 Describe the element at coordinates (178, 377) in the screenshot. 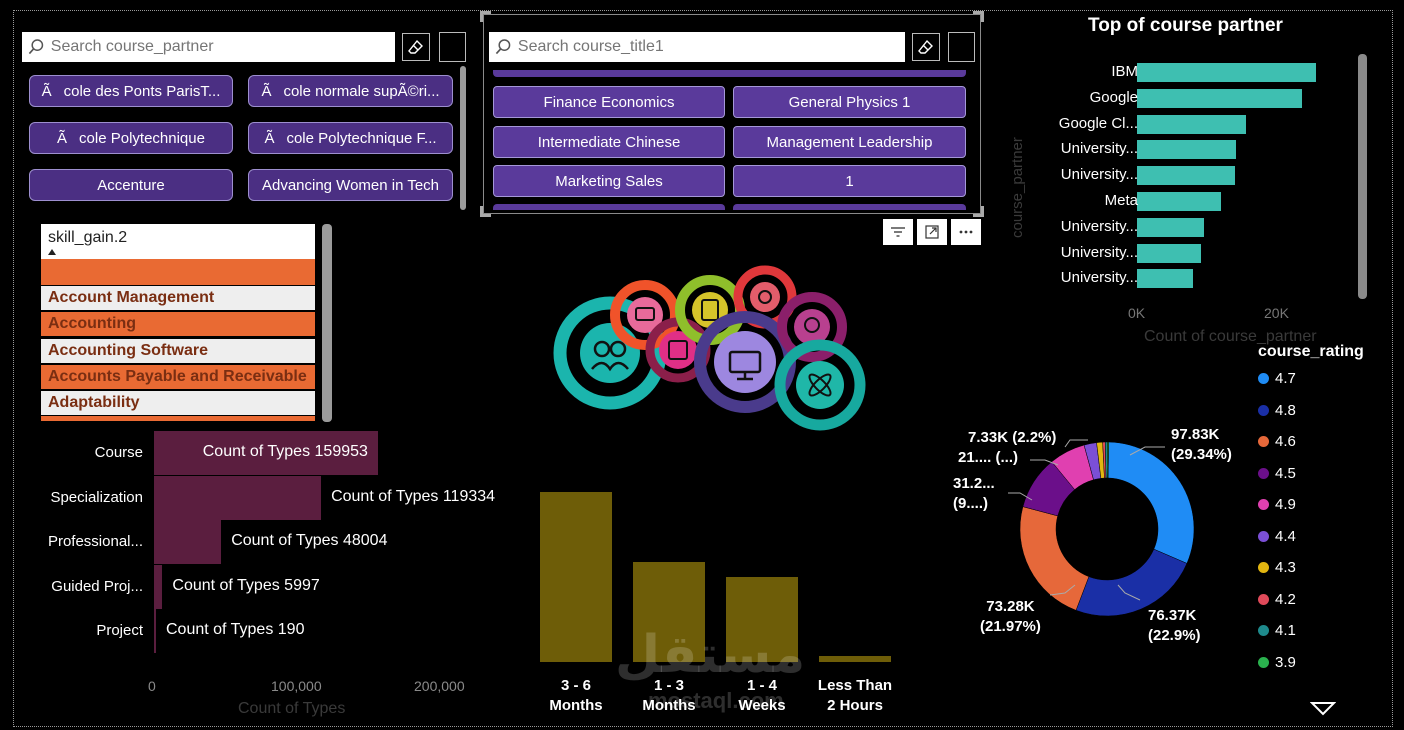

I see `skill-item: Accounts Payable and Receivable` at that location.